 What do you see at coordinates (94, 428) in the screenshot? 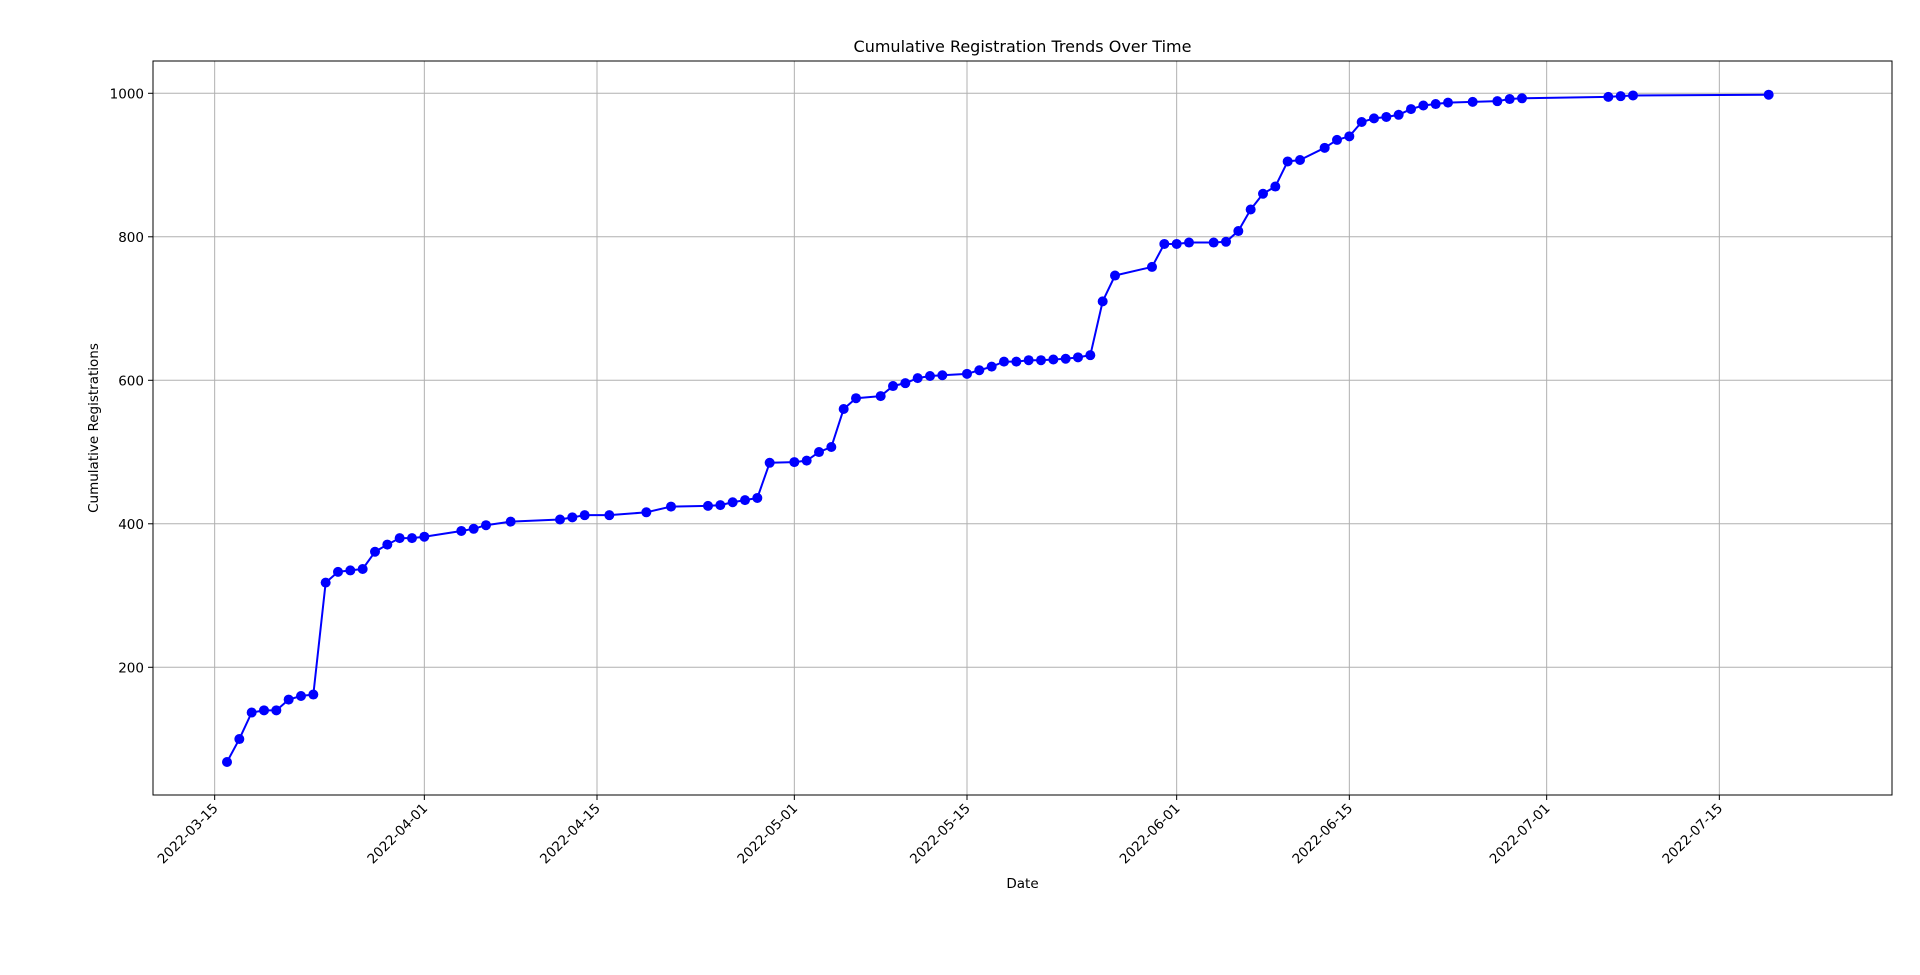
I see `y-axis-label: Cumulative Registrations` at bounding box center [94, 428].